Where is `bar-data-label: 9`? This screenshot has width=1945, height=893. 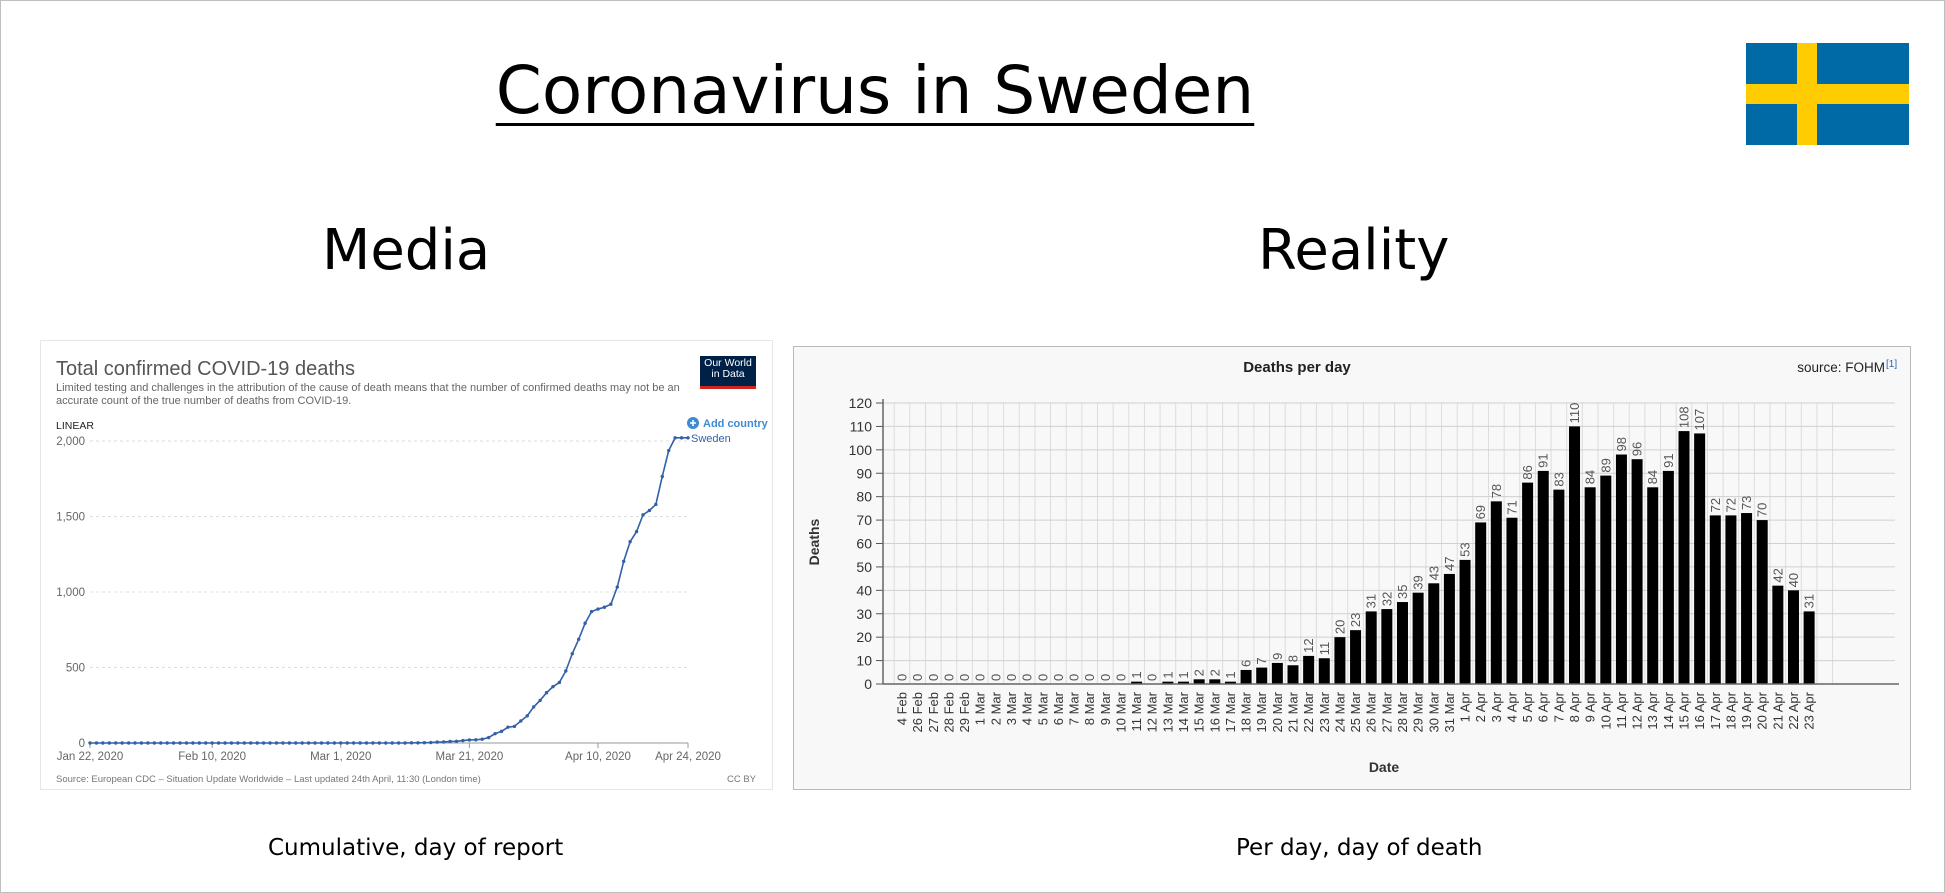
bar-data-label: 9 is located at coordinates (1277, 656).